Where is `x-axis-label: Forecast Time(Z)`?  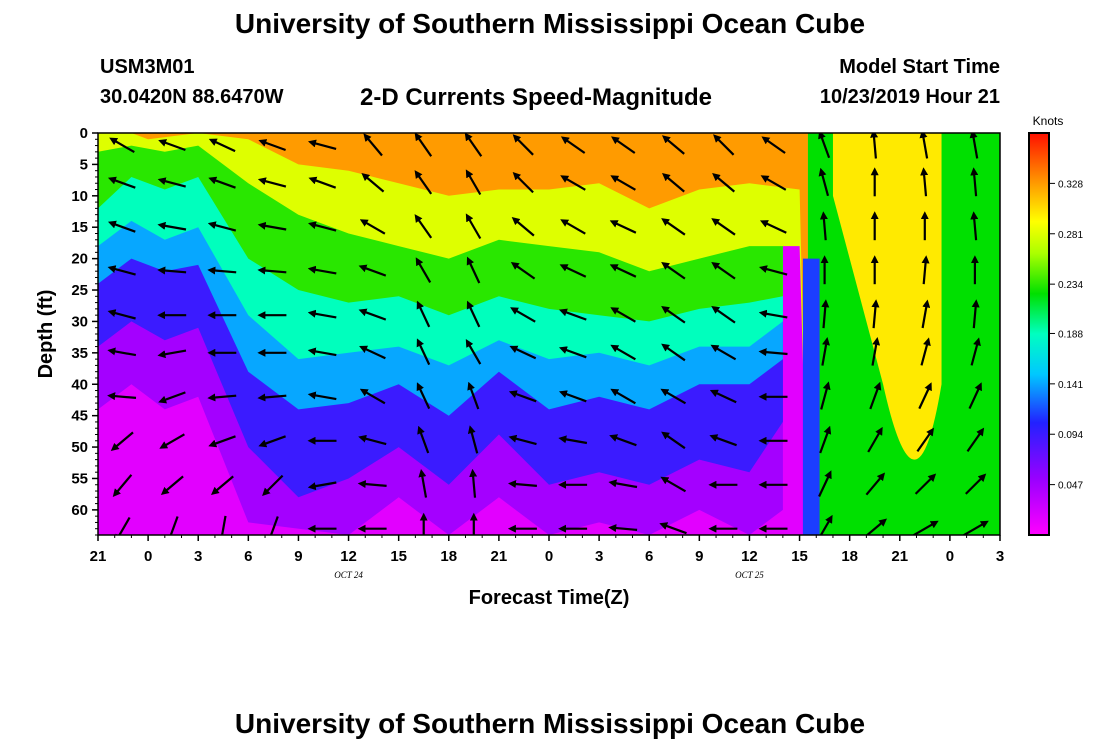
x-axis-label: Forecast Time(Z) is located at coordinates (549, 598).